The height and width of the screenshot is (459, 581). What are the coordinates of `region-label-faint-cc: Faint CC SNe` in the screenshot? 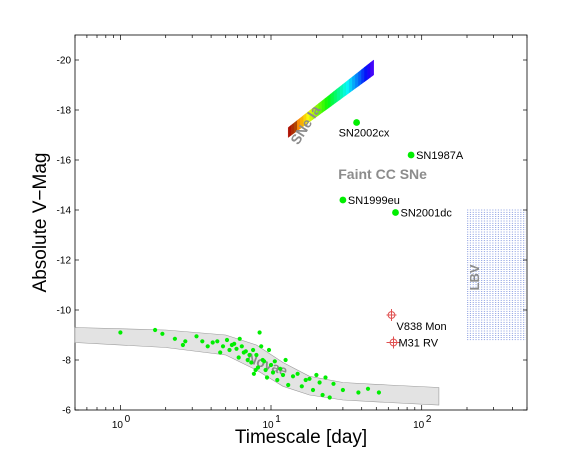 It's located at (382, 174).